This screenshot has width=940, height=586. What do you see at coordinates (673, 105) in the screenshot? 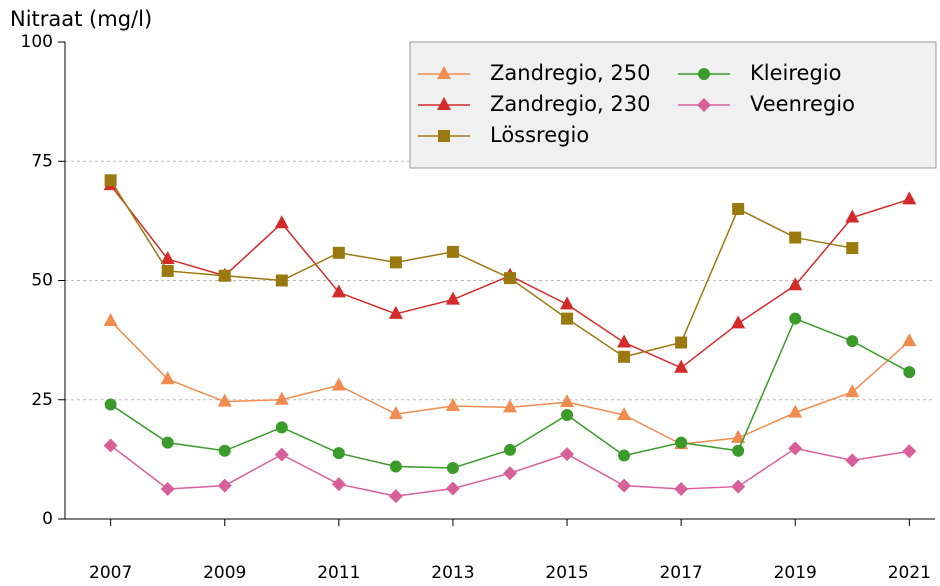
I see `legend-box` at bounding box center [673, 105].